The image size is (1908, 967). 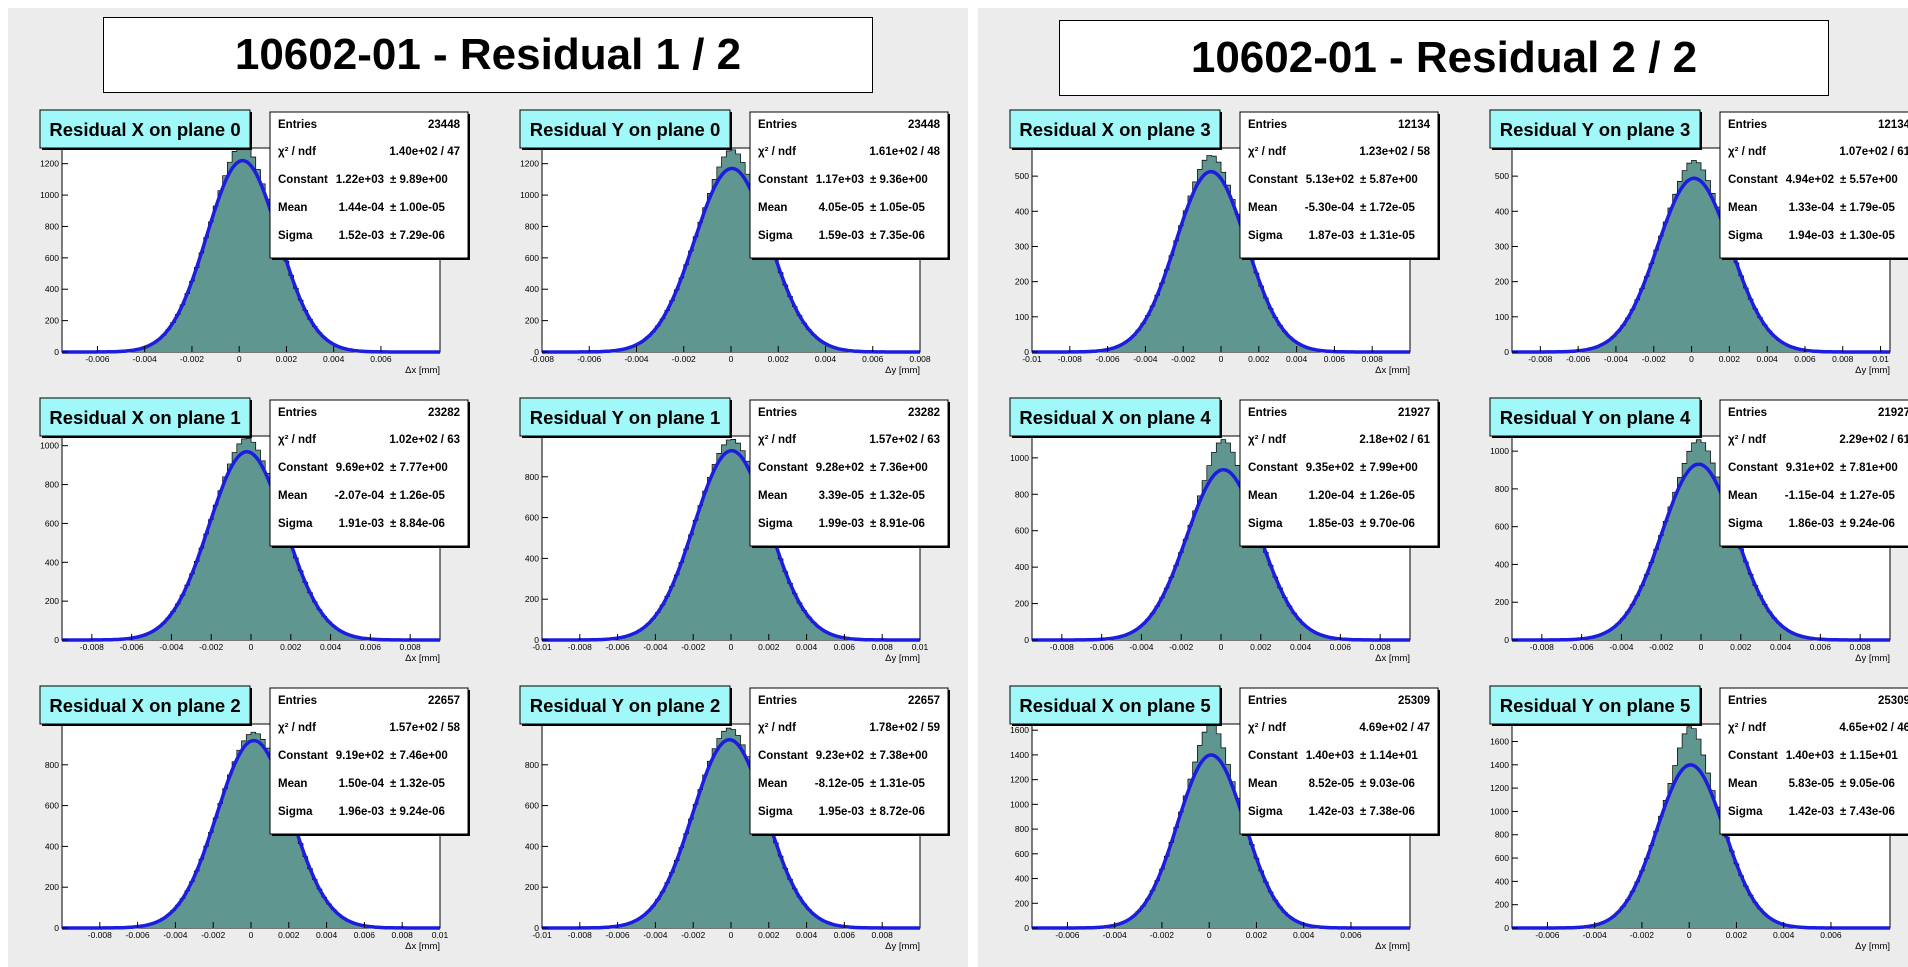 What do you see at coordinates (1267, 440) in the screenshot?
I see `stats-label: χ² / ndf` at bounding box center [1267, 440].